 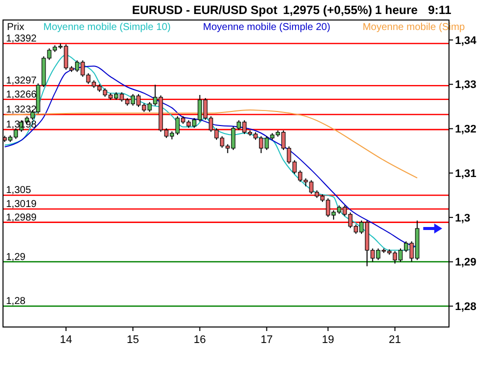 I want to click on ref-line-label: 1,3232, so click(x=22, y=110).